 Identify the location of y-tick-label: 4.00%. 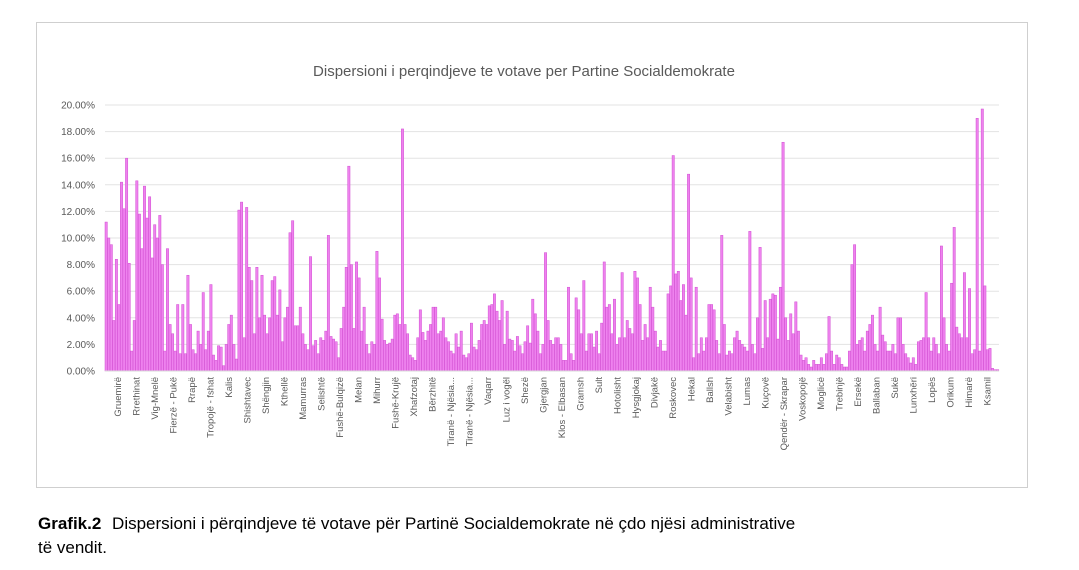
(81, 318).